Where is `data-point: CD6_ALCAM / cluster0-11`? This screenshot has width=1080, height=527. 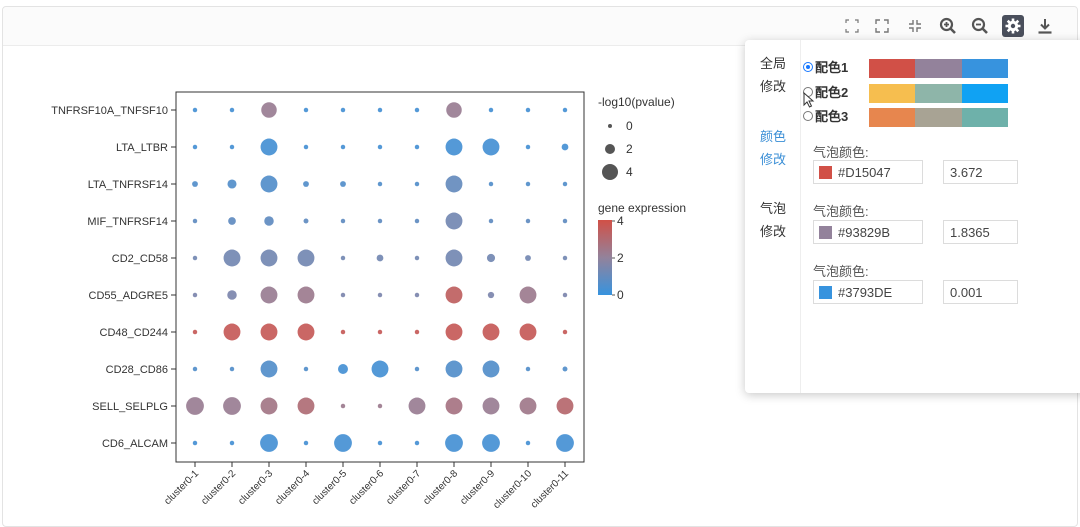
data-point: CD6_ALCAM / cluster0-11 is located at coordinates (565, 443).